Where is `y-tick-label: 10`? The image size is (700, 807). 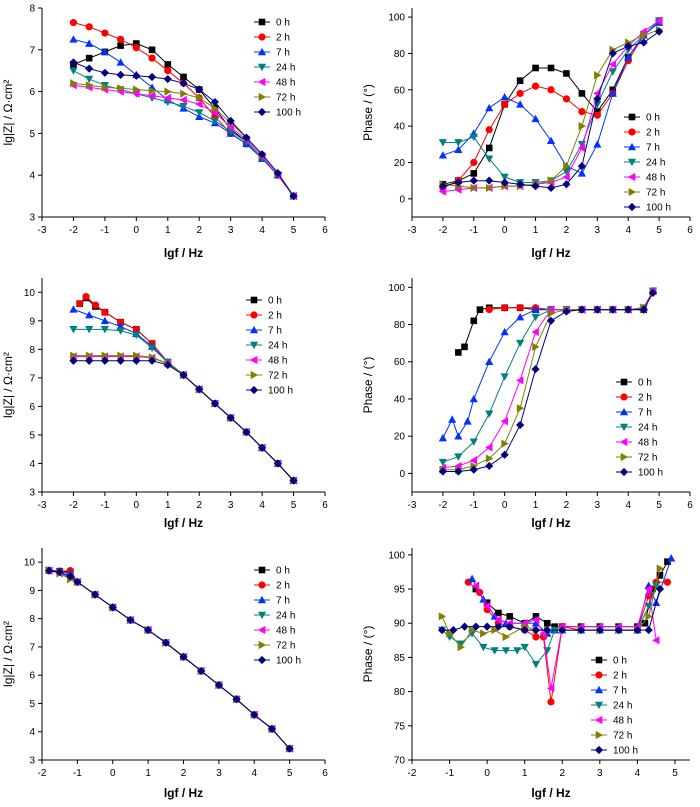 y-tick-label: 10 is located at coordinates (30, 293).